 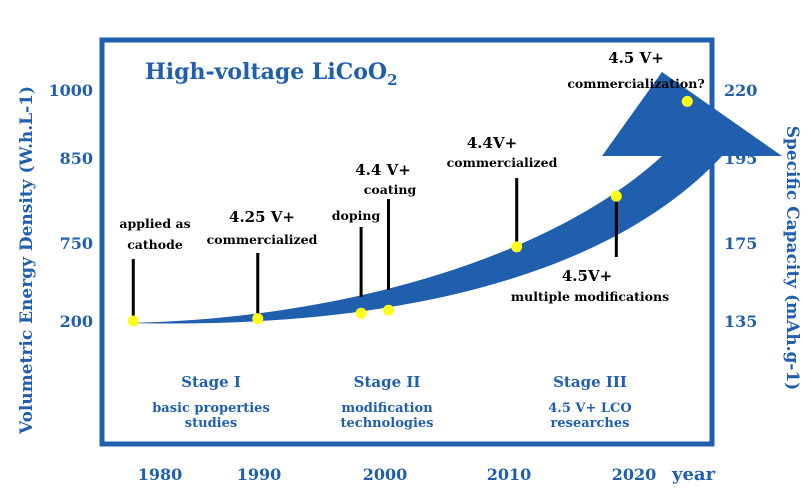 I want to click on milestone-4-label-0: commercialized, so click(x=502, y=162).